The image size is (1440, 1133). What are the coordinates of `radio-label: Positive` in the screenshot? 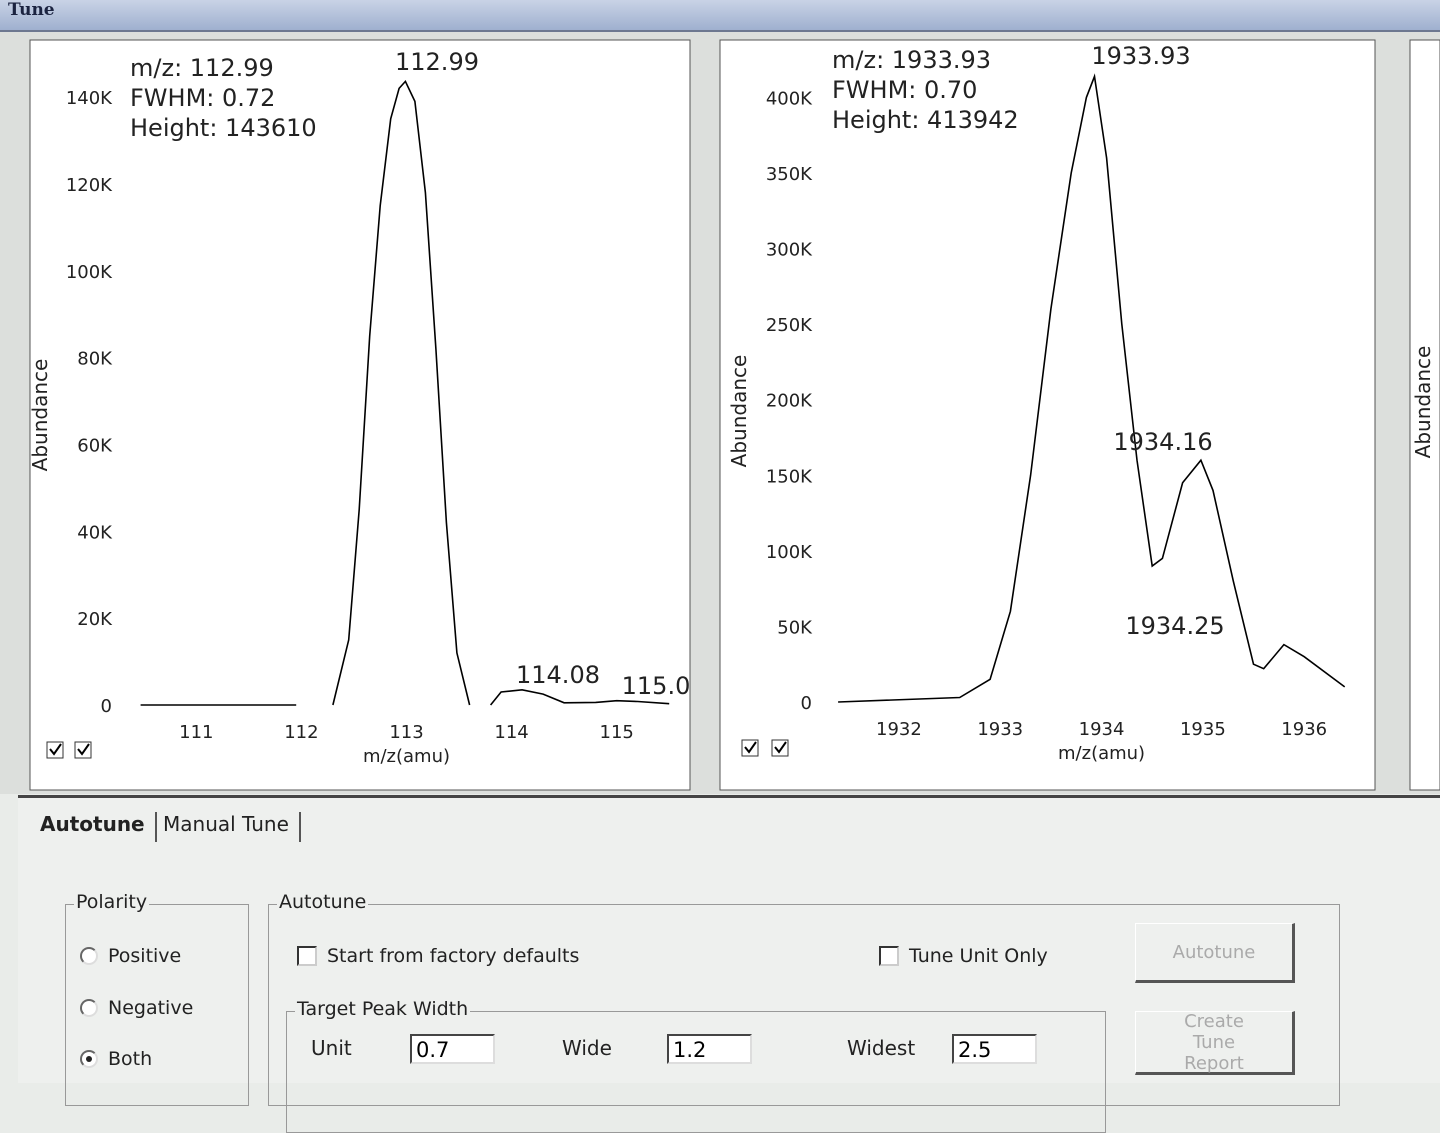 It's located at (145, 956).